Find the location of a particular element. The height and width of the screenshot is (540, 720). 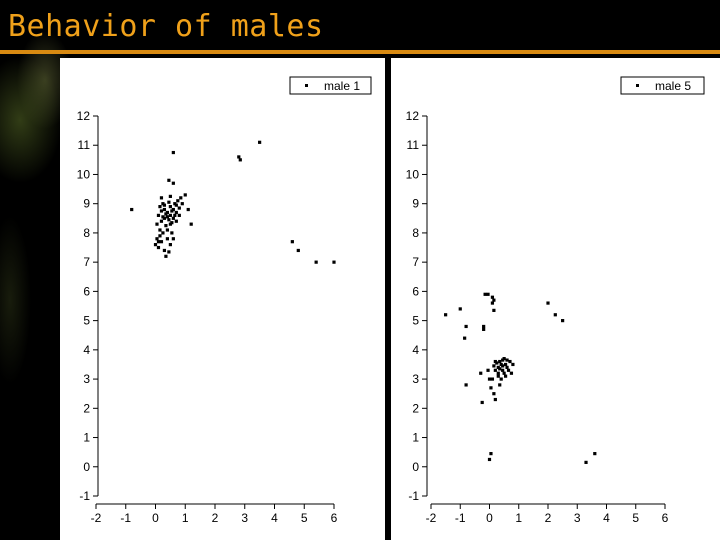

y-tick-label: 12 is located at coordinates (413, 116).